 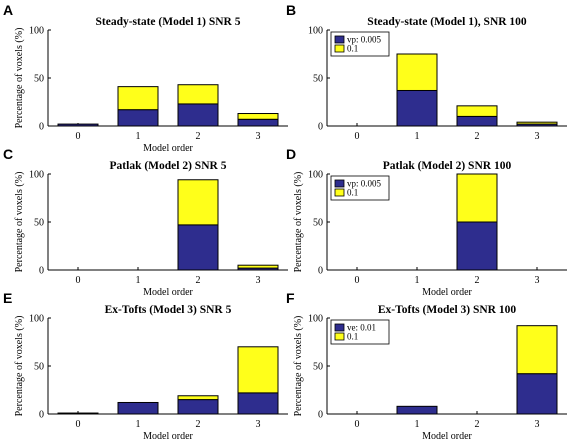 What do you see at coordinates (447, 310) in the screenshot?
I see `panel-title: Ex-Tofts (Model 3) SNR 100` at bounding box center [447, 310].